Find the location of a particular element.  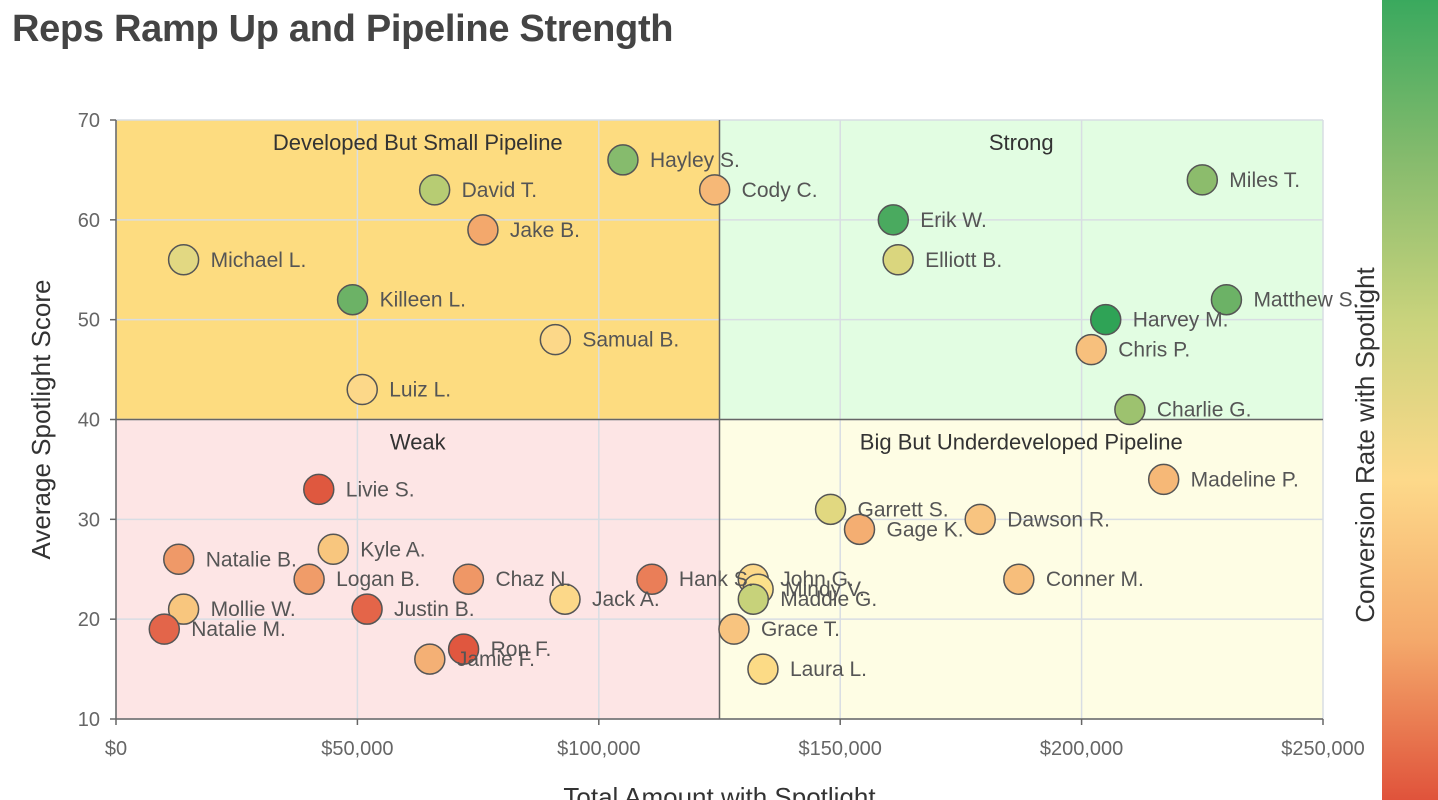

y-tick-label: 50 is located at coordinates (89, 321).